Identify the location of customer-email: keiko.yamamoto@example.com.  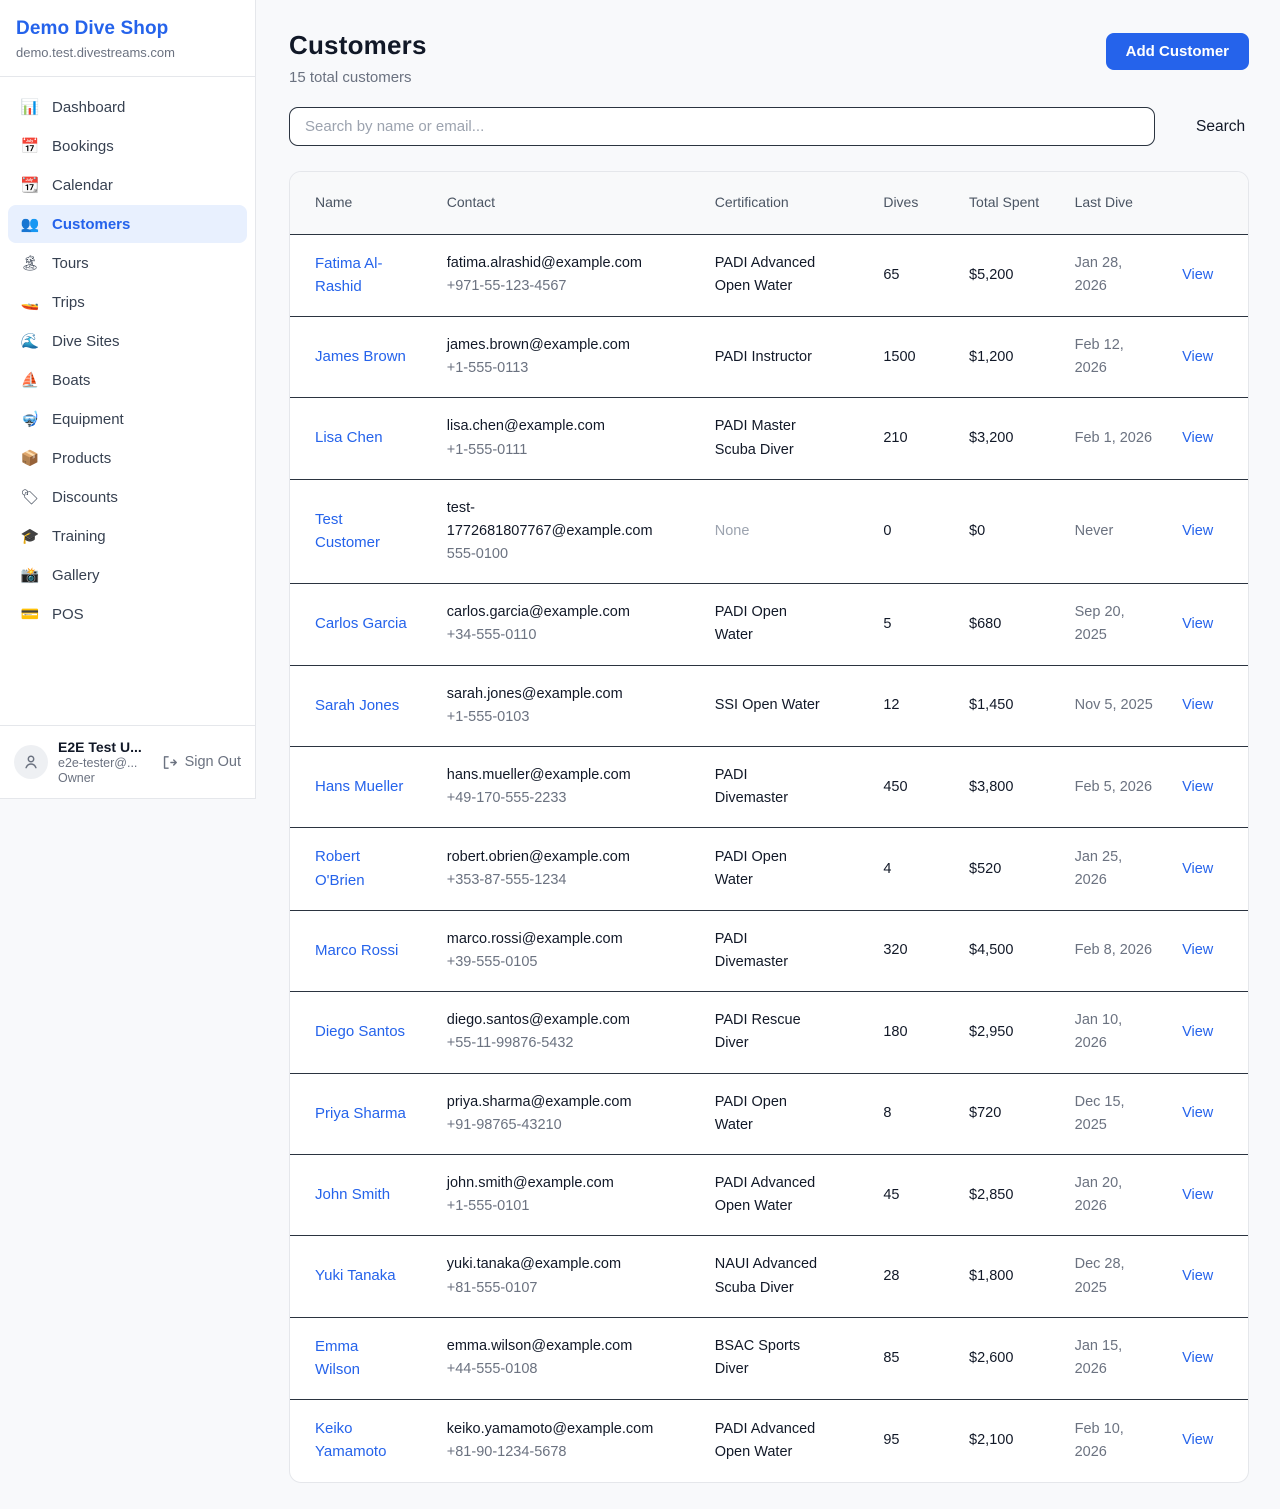
(550, 1428).